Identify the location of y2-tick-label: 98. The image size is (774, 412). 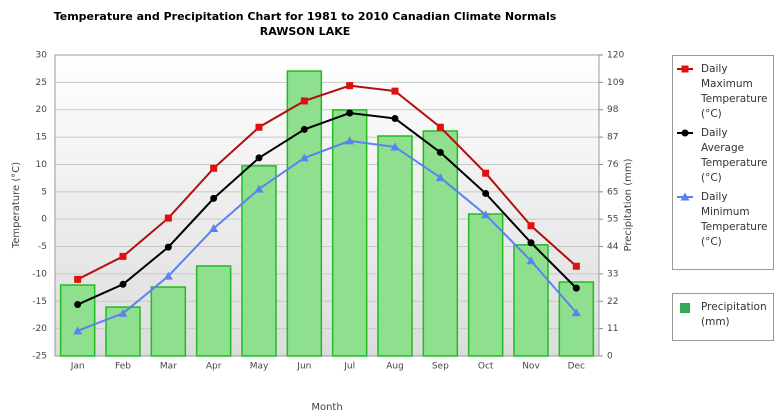
(613, 110).